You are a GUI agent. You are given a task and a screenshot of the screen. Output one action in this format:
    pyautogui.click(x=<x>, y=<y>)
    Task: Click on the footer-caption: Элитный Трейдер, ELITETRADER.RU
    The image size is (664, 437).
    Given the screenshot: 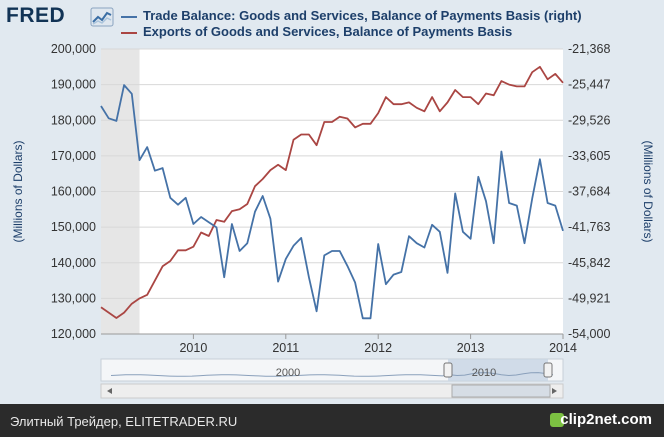 What is the action you would take?
    pyautogui.click(x=124, y=421)
    